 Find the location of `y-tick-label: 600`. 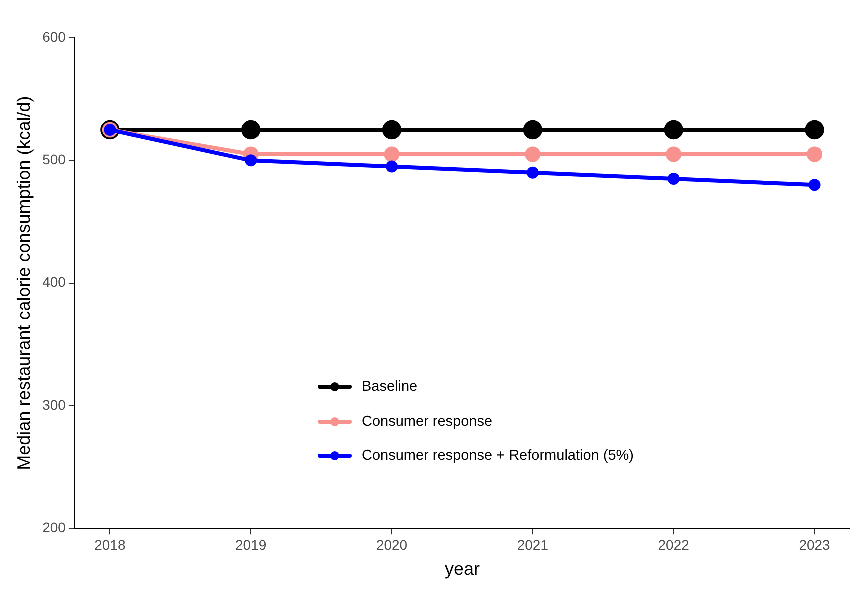

y-tick-label: 600 is located at coordinates (54, 36).